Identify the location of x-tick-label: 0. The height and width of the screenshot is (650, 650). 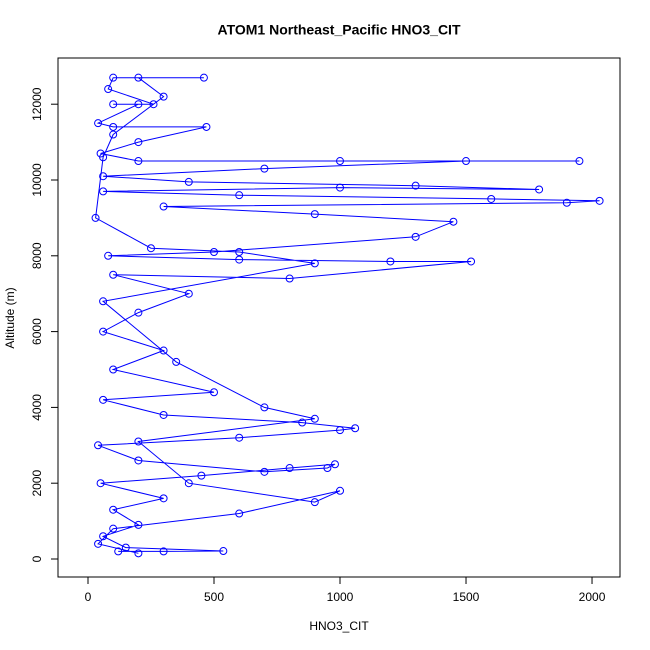
(88, 597).